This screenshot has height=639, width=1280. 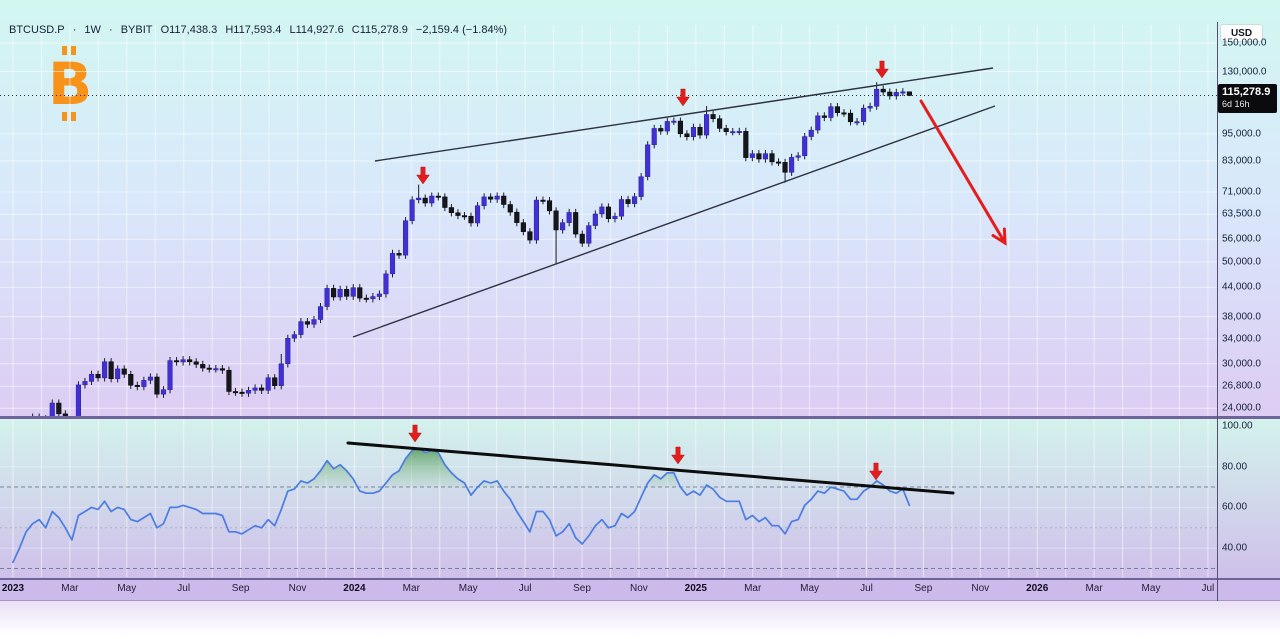 What do you see at coordinates (1241, 408) in the screenshot?
I see `price-axis-label: 24,000.0` at bounding box center [1241, 408].